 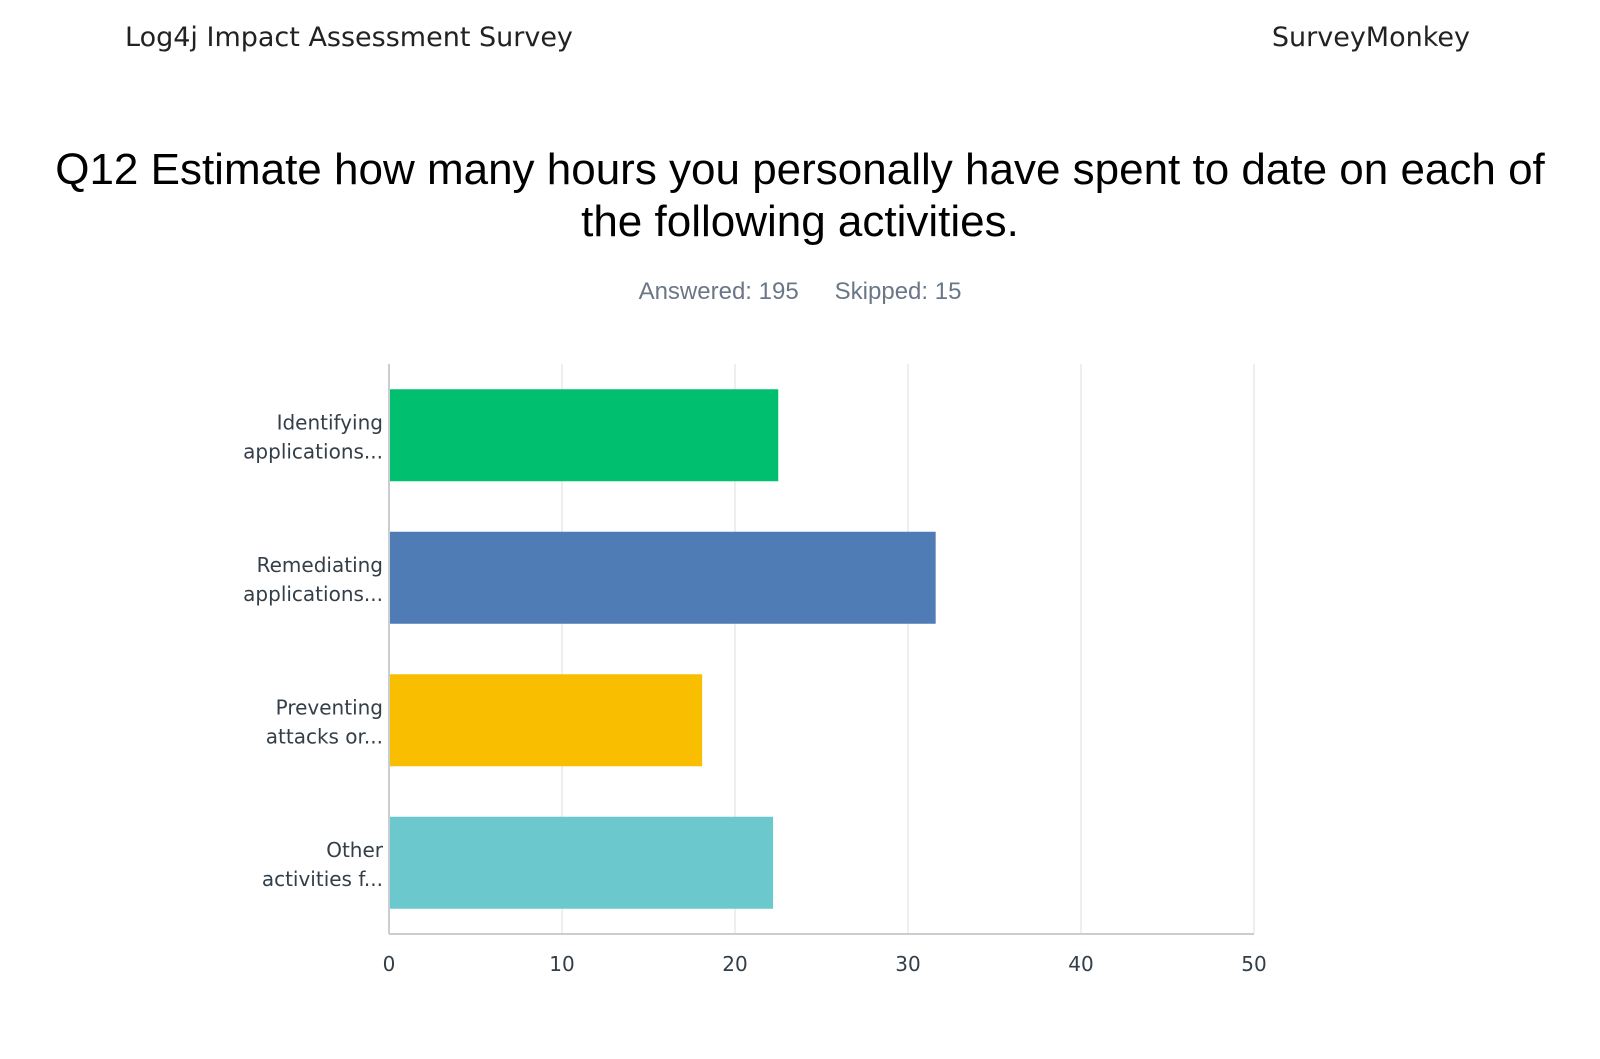 I want to click on x-tick-label: 0, so click(x=389, y=964).